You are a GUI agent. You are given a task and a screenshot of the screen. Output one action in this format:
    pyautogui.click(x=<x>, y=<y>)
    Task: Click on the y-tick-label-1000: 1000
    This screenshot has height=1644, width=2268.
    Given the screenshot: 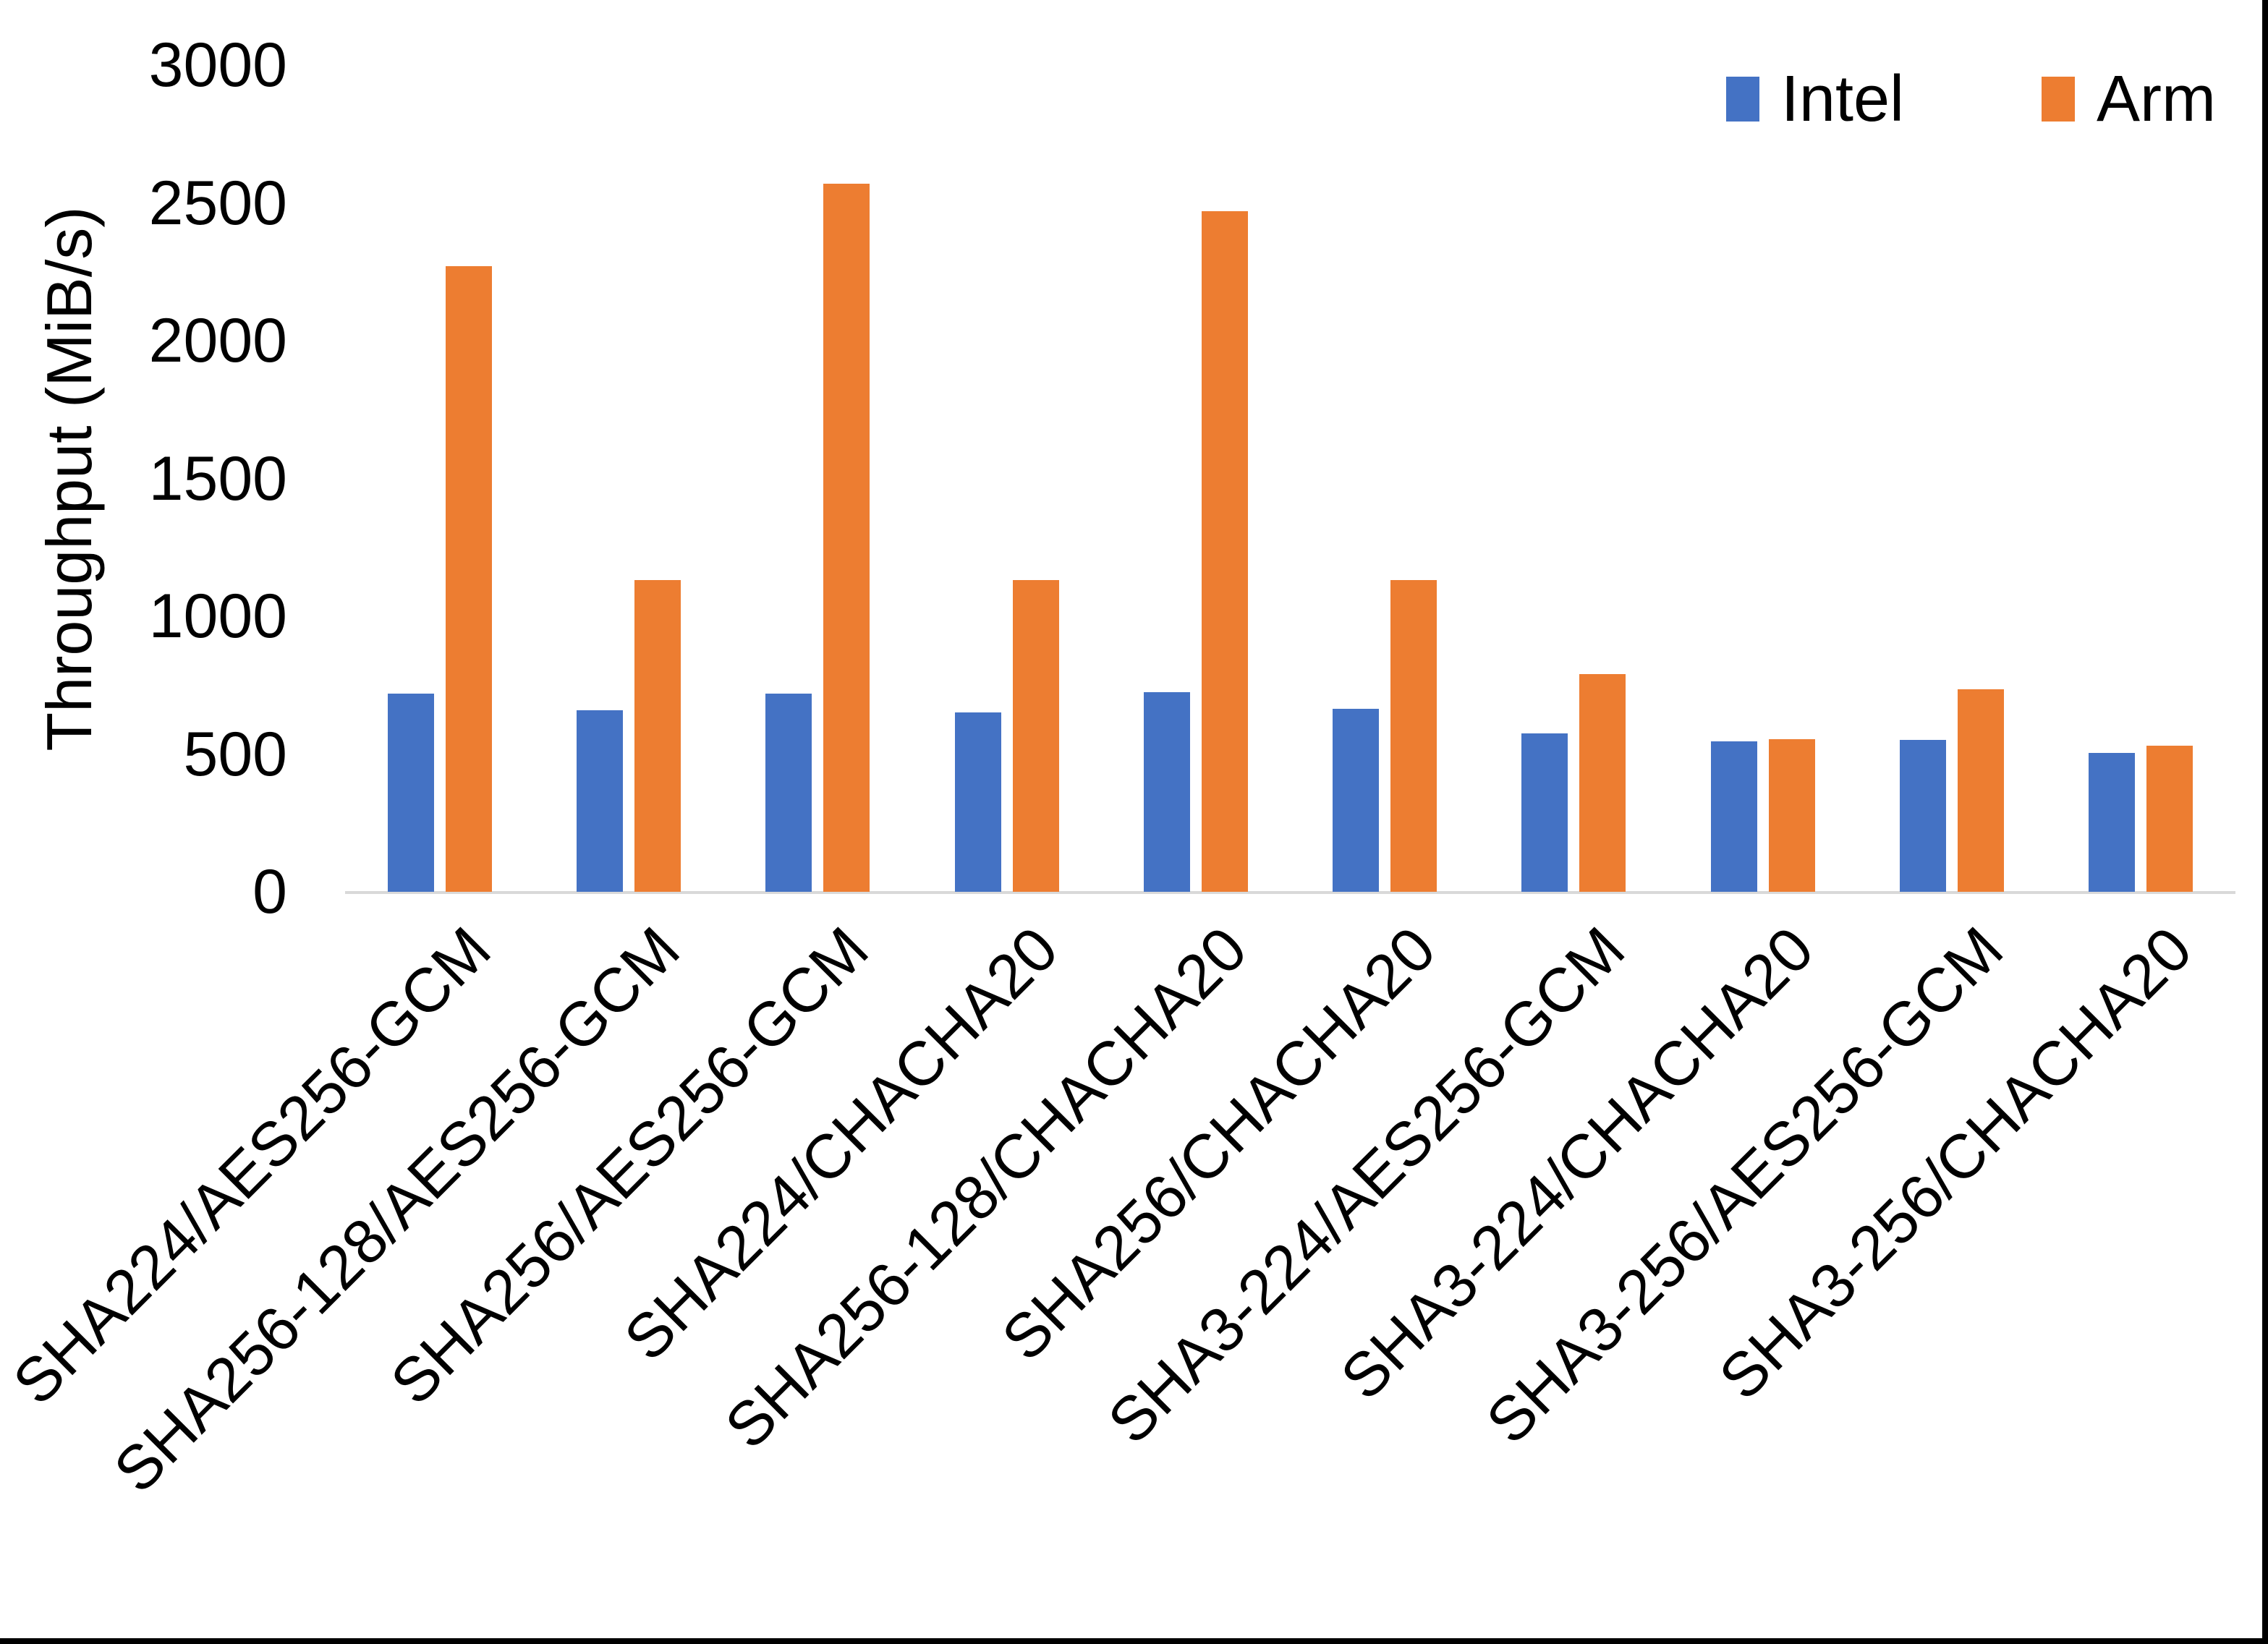 What is the action you would take?
    pyautogui.click(x=217, y=616)
    